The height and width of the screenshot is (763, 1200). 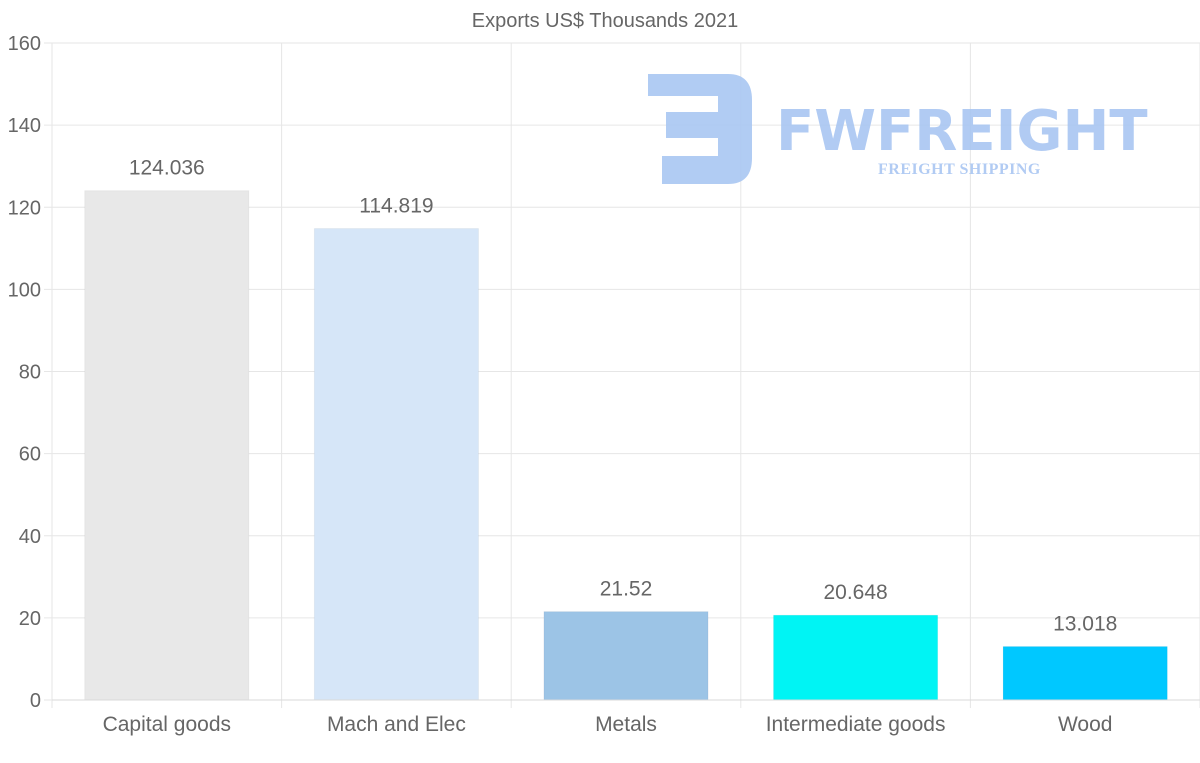 What do you see at coordinates (626, 724) in the screenshot?
I see `x-tick-label: Metals` at bounding box center [626, 724].